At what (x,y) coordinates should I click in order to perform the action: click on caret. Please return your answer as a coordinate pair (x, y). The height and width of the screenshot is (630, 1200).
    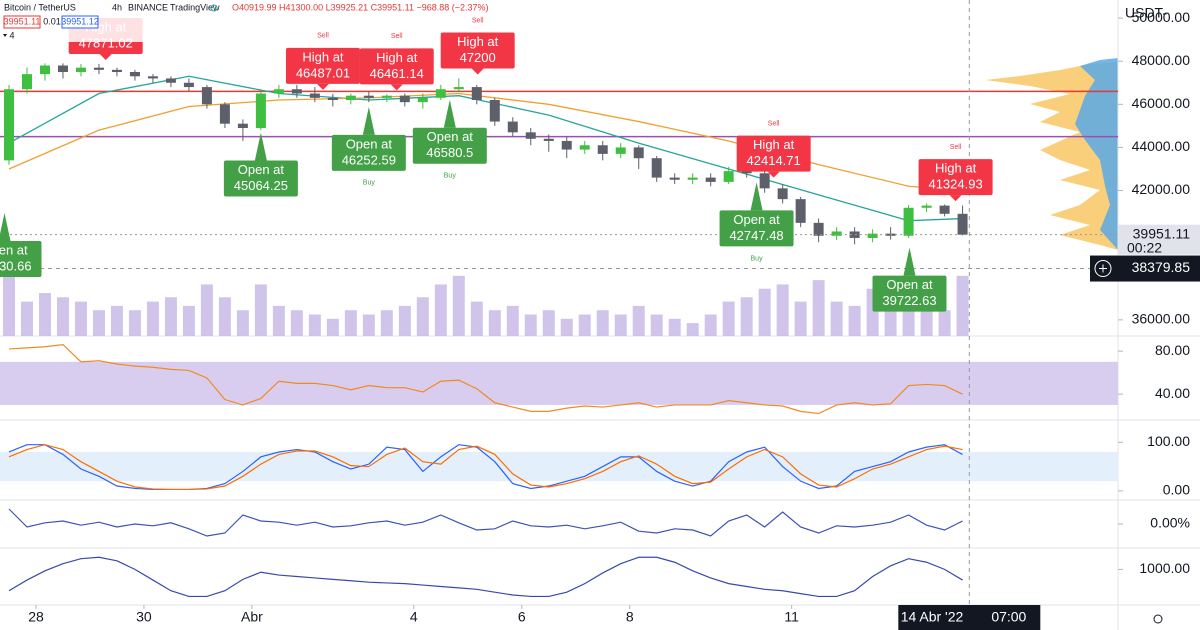
    Looking at the image, I should click on (5, 35).